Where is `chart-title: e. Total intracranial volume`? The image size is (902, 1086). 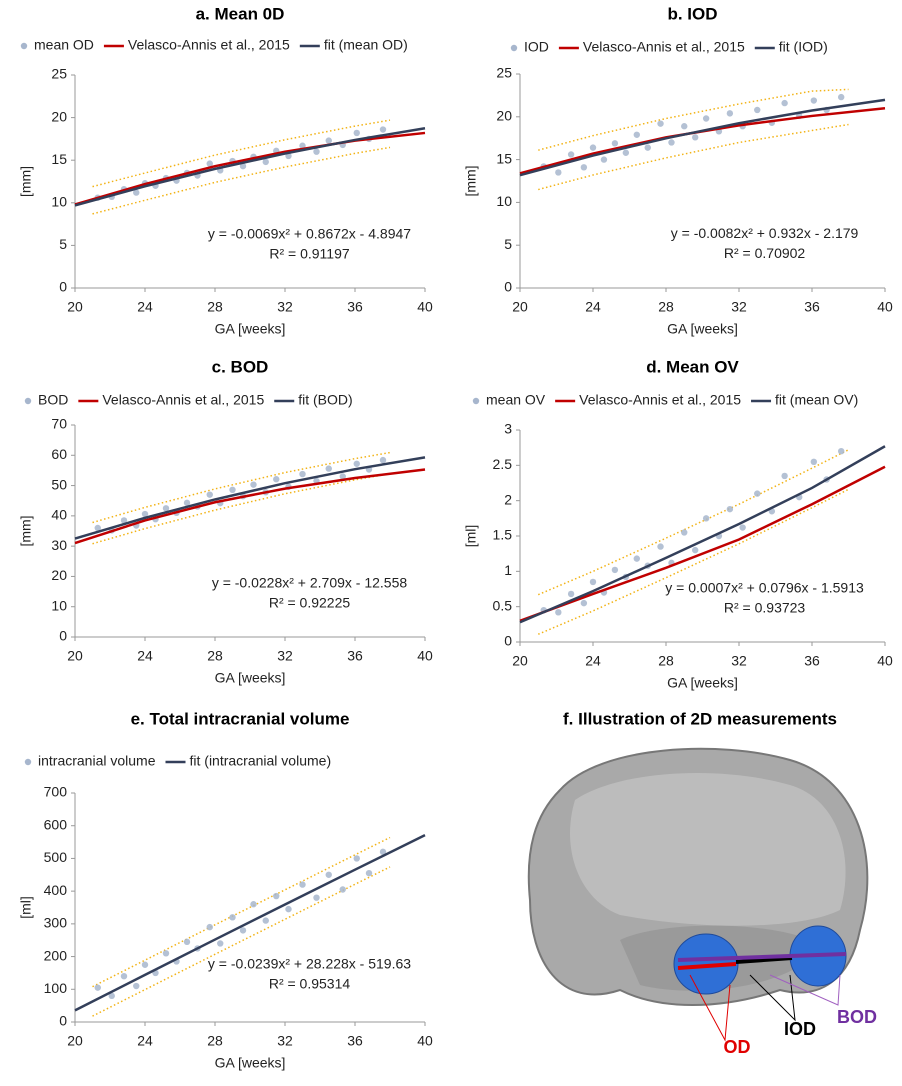
chart-title: e. Total intracranial volume is located at coordinates (240, 718).